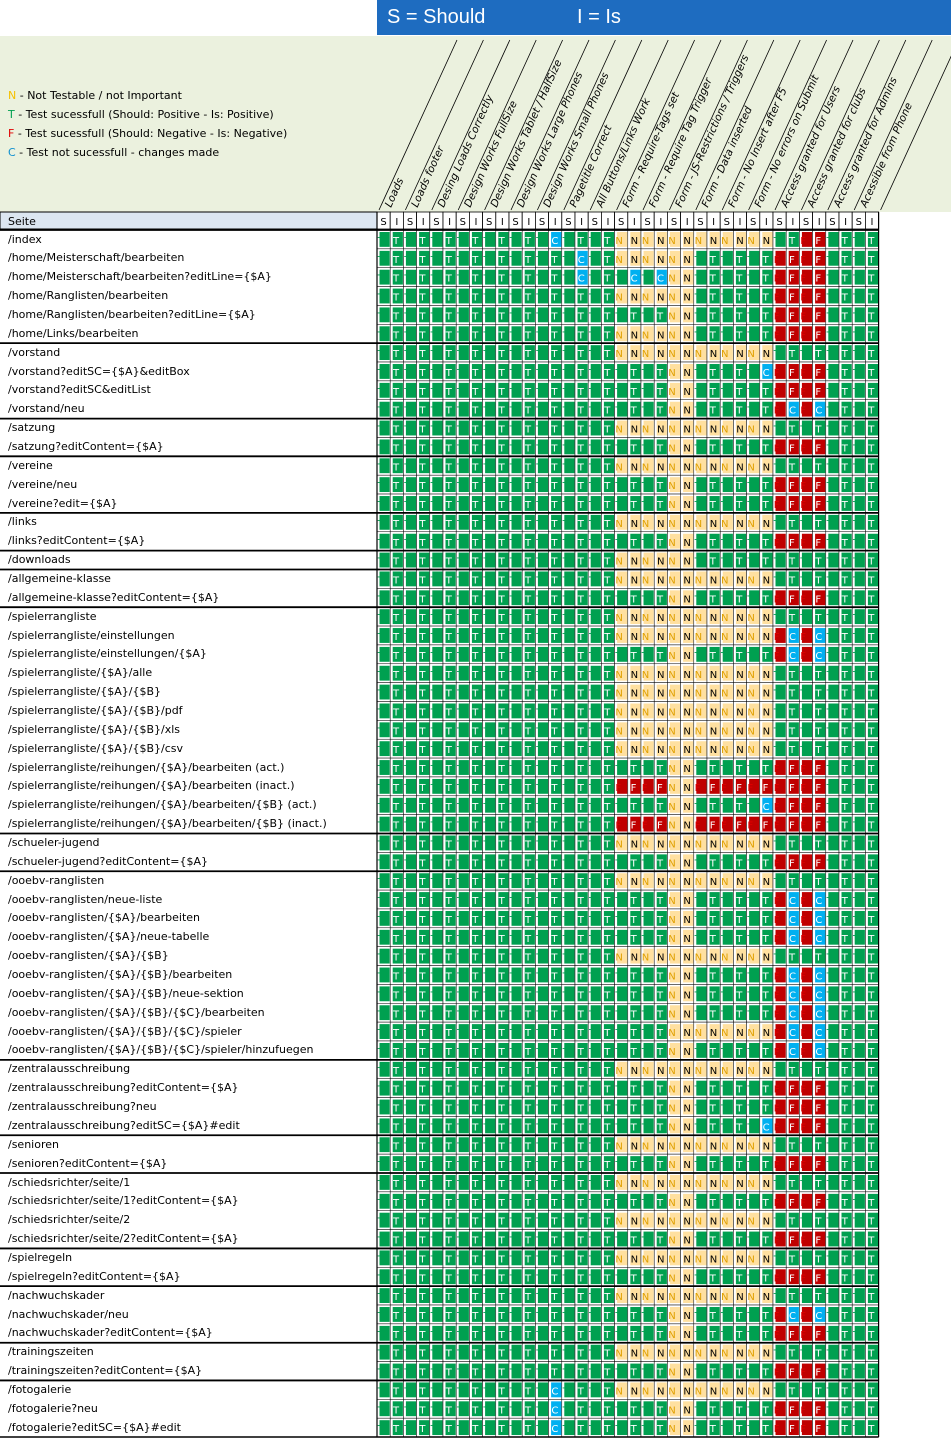  Describe the element at coordinates (11, 114) in the screenshot. I see `legend-letter-t: T` at that location.